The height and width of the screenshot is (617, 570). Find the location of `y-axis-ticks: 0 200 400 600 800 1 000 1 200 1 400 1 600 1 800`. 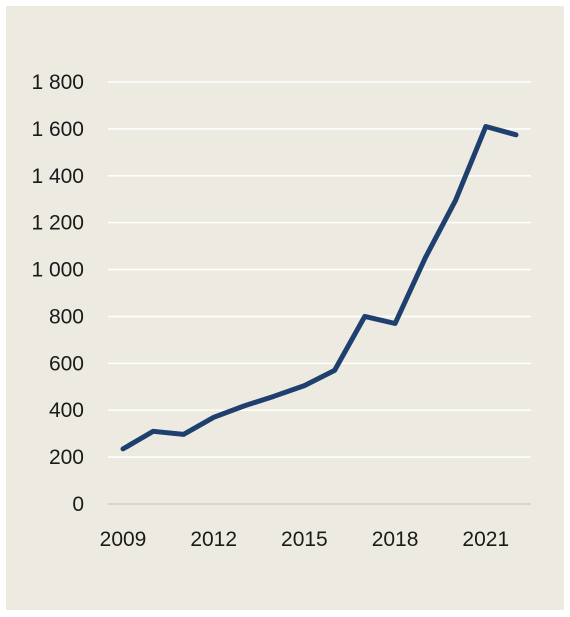

y-axis-ticks: 0 200 400 600 800 1 000 1 200 1 400 1 600 1 800 is located at coordinates (57, 293).